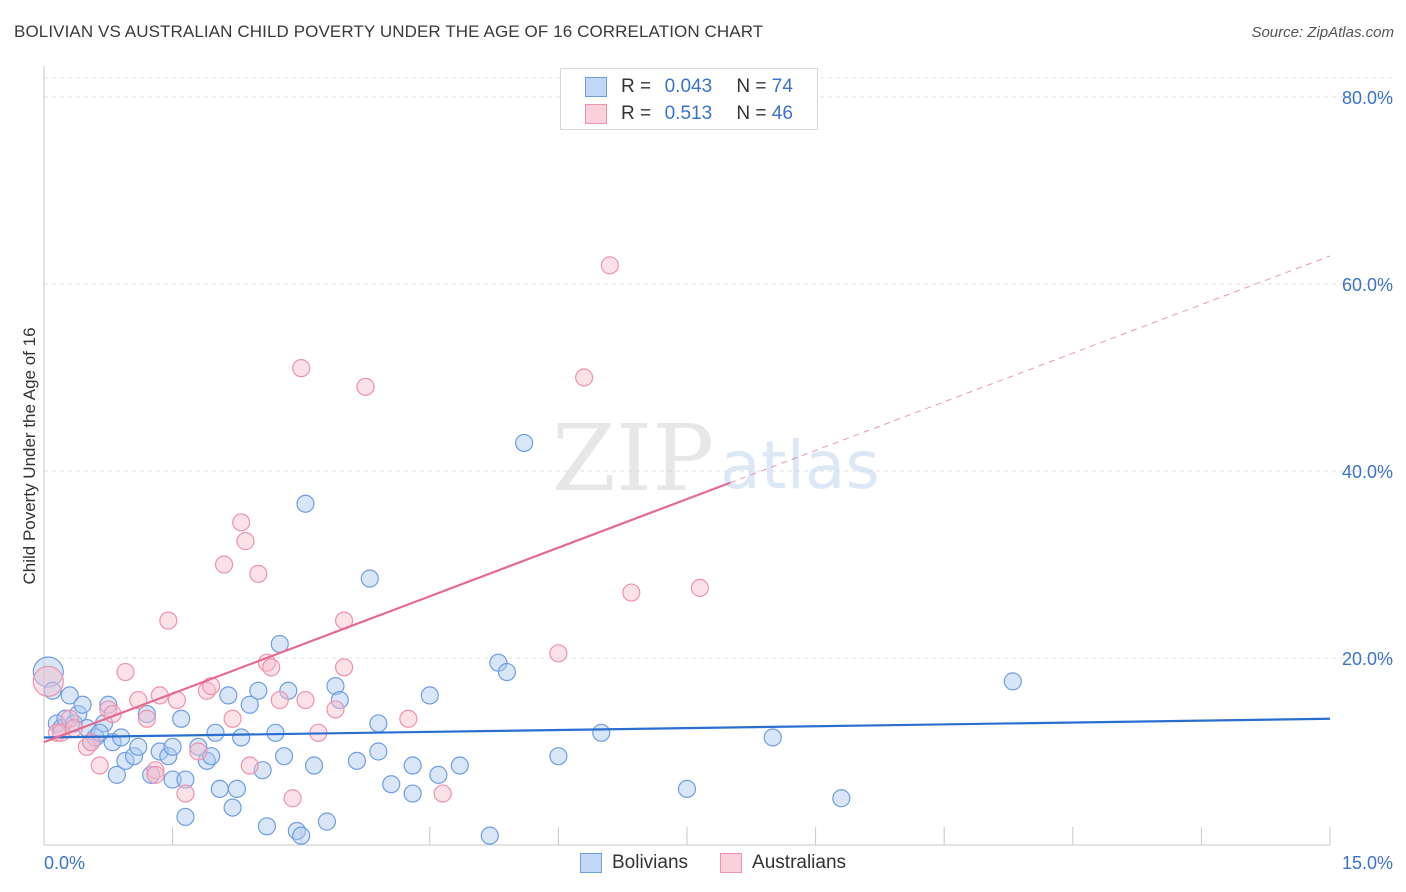 This screenshot has width=1406, height=892. I want to click on legend-swatch-pink, so click(596, 114).